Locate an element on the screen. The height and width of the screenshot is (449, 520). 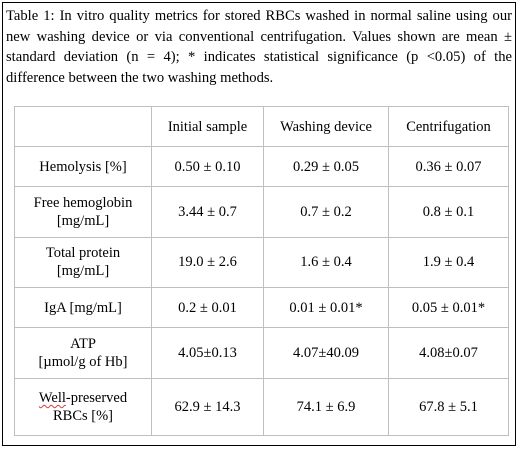
value-cell: 3.44 ± 0.7 is located at coordinates (207, 212).